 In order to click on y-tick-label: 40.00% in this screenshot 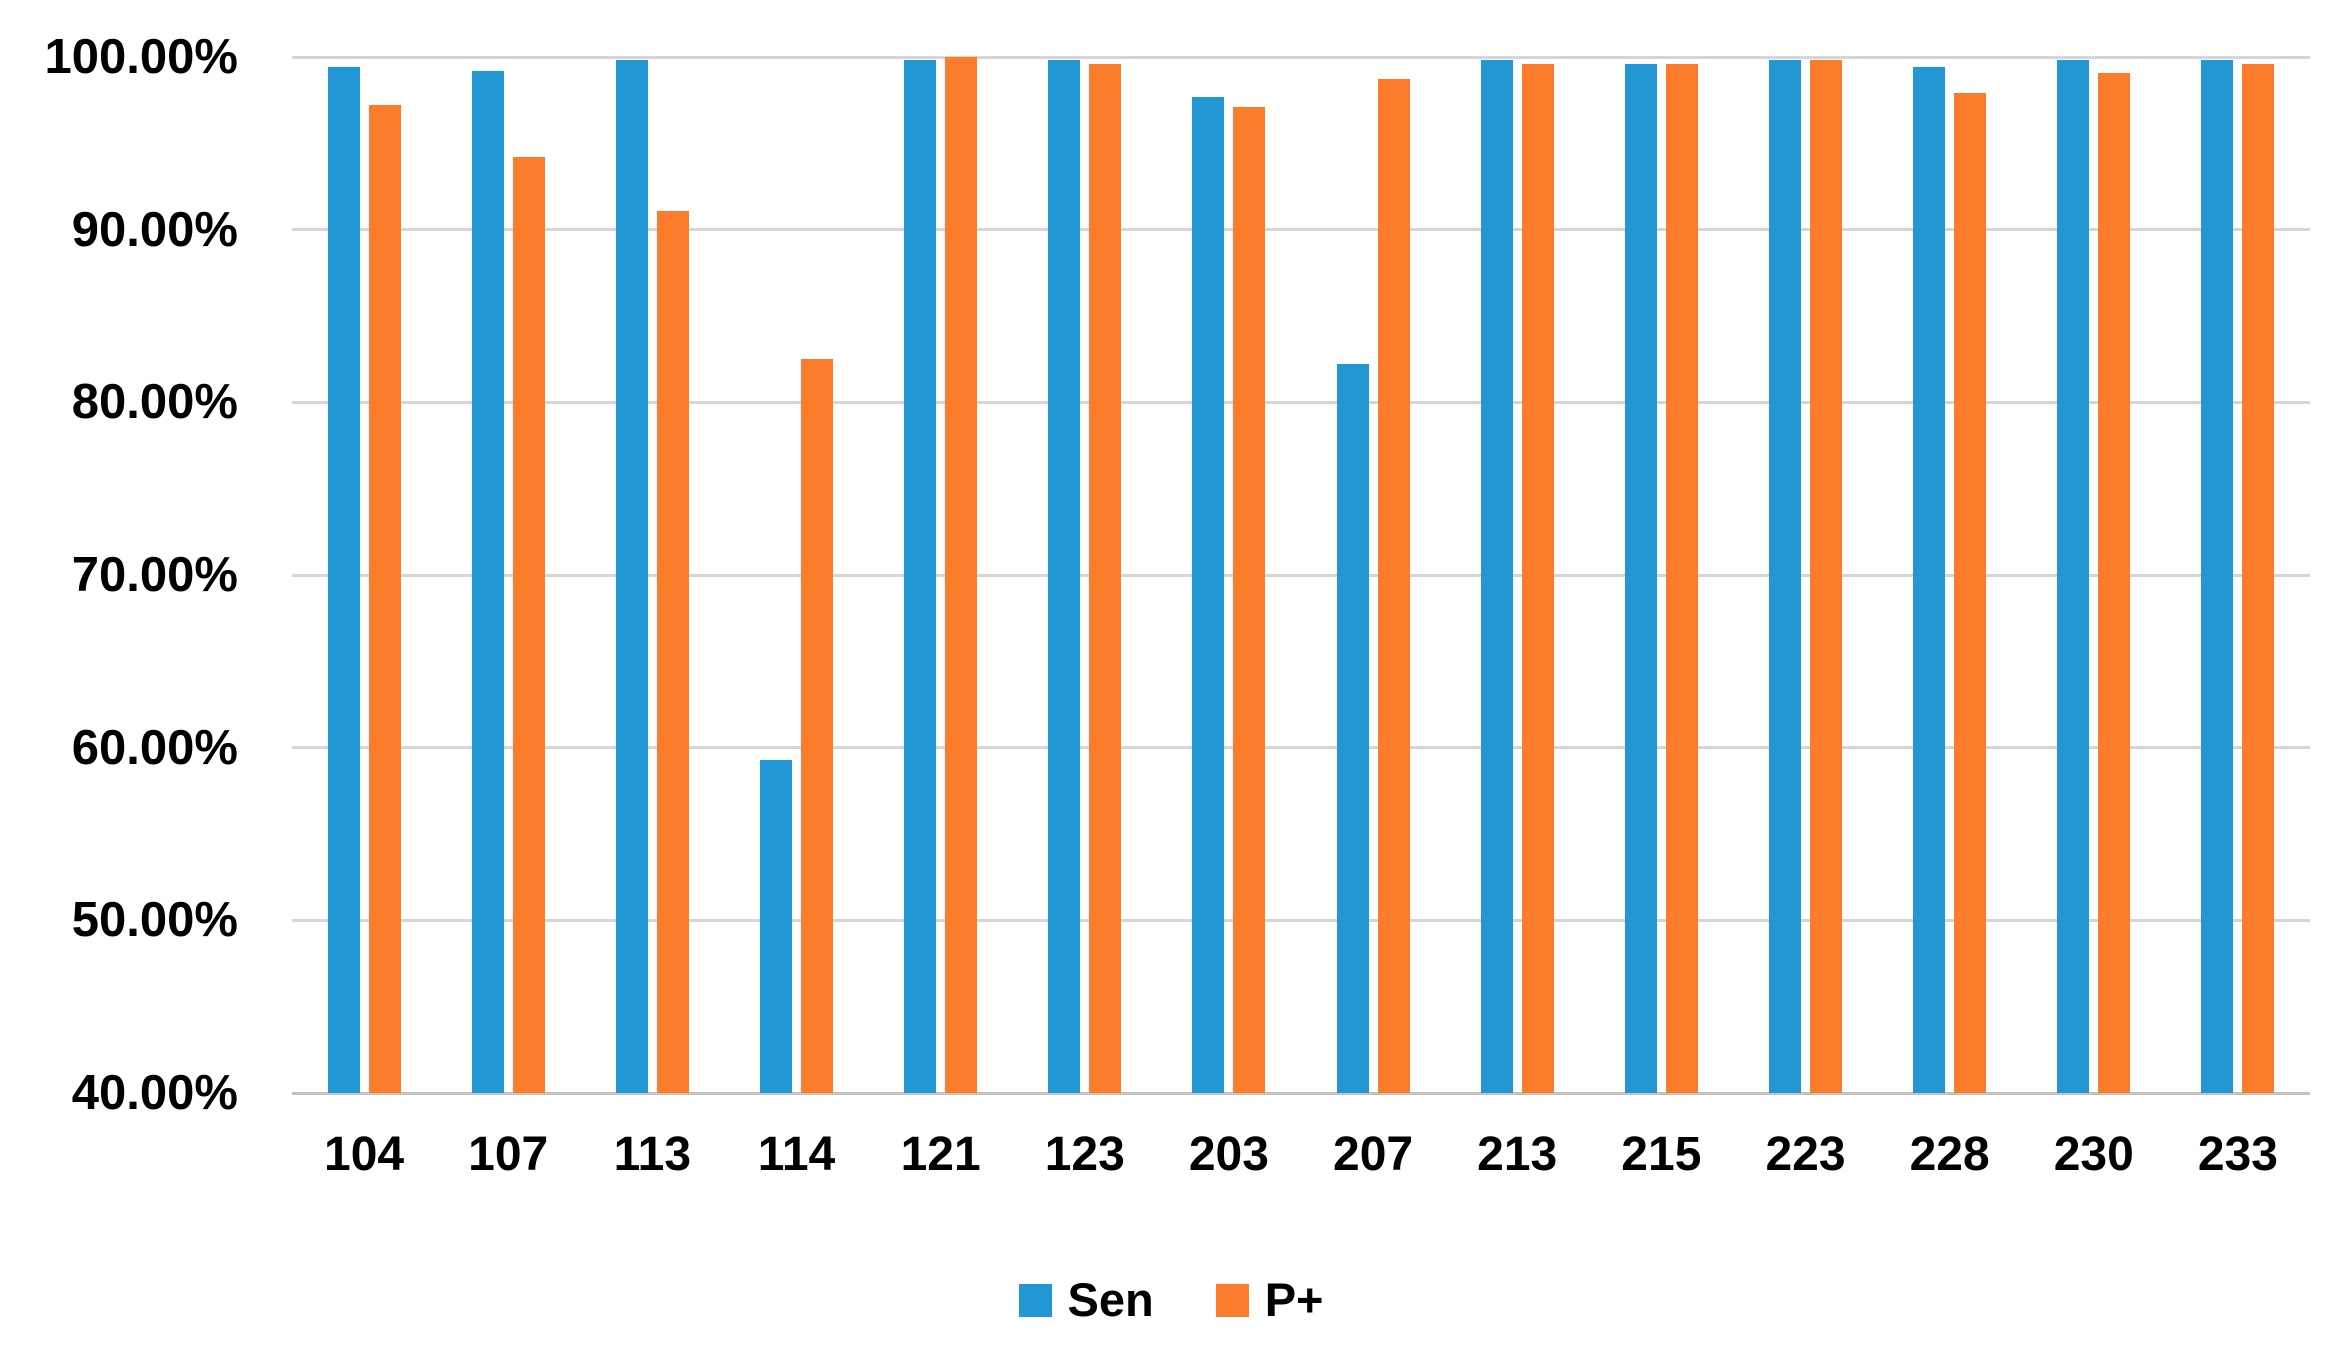, I will do `click(154, 1093)`.